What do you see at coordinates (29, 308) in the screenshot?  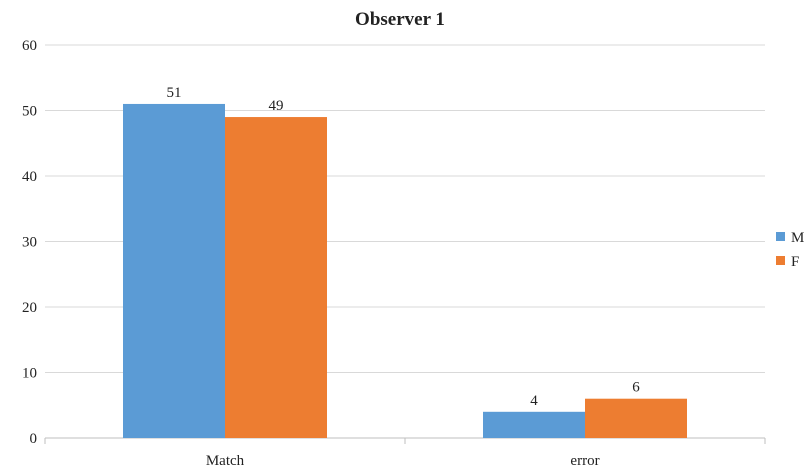 I see `y-tick-label: 20` at bounding box center [29, 308].